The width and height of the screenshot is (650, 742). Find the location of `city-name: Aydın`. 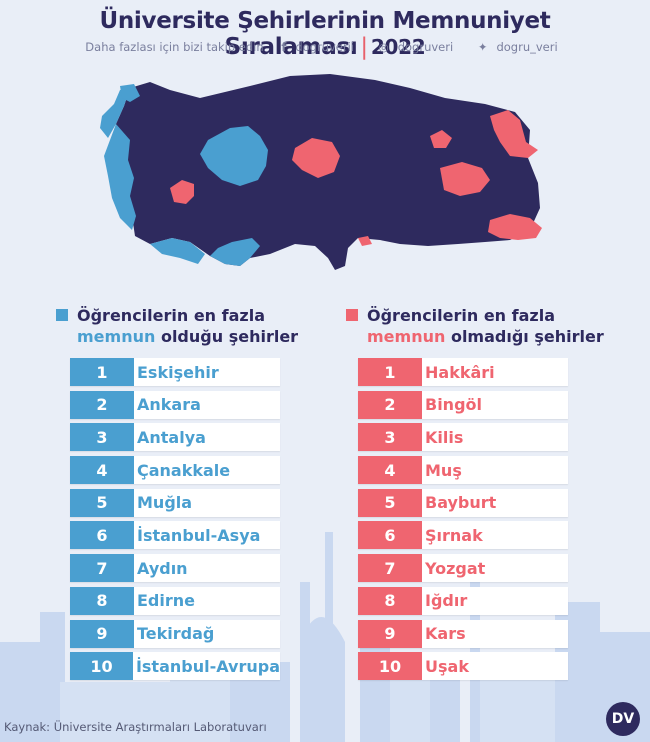

city-name: Aydın is located at coordinates (162, 568).